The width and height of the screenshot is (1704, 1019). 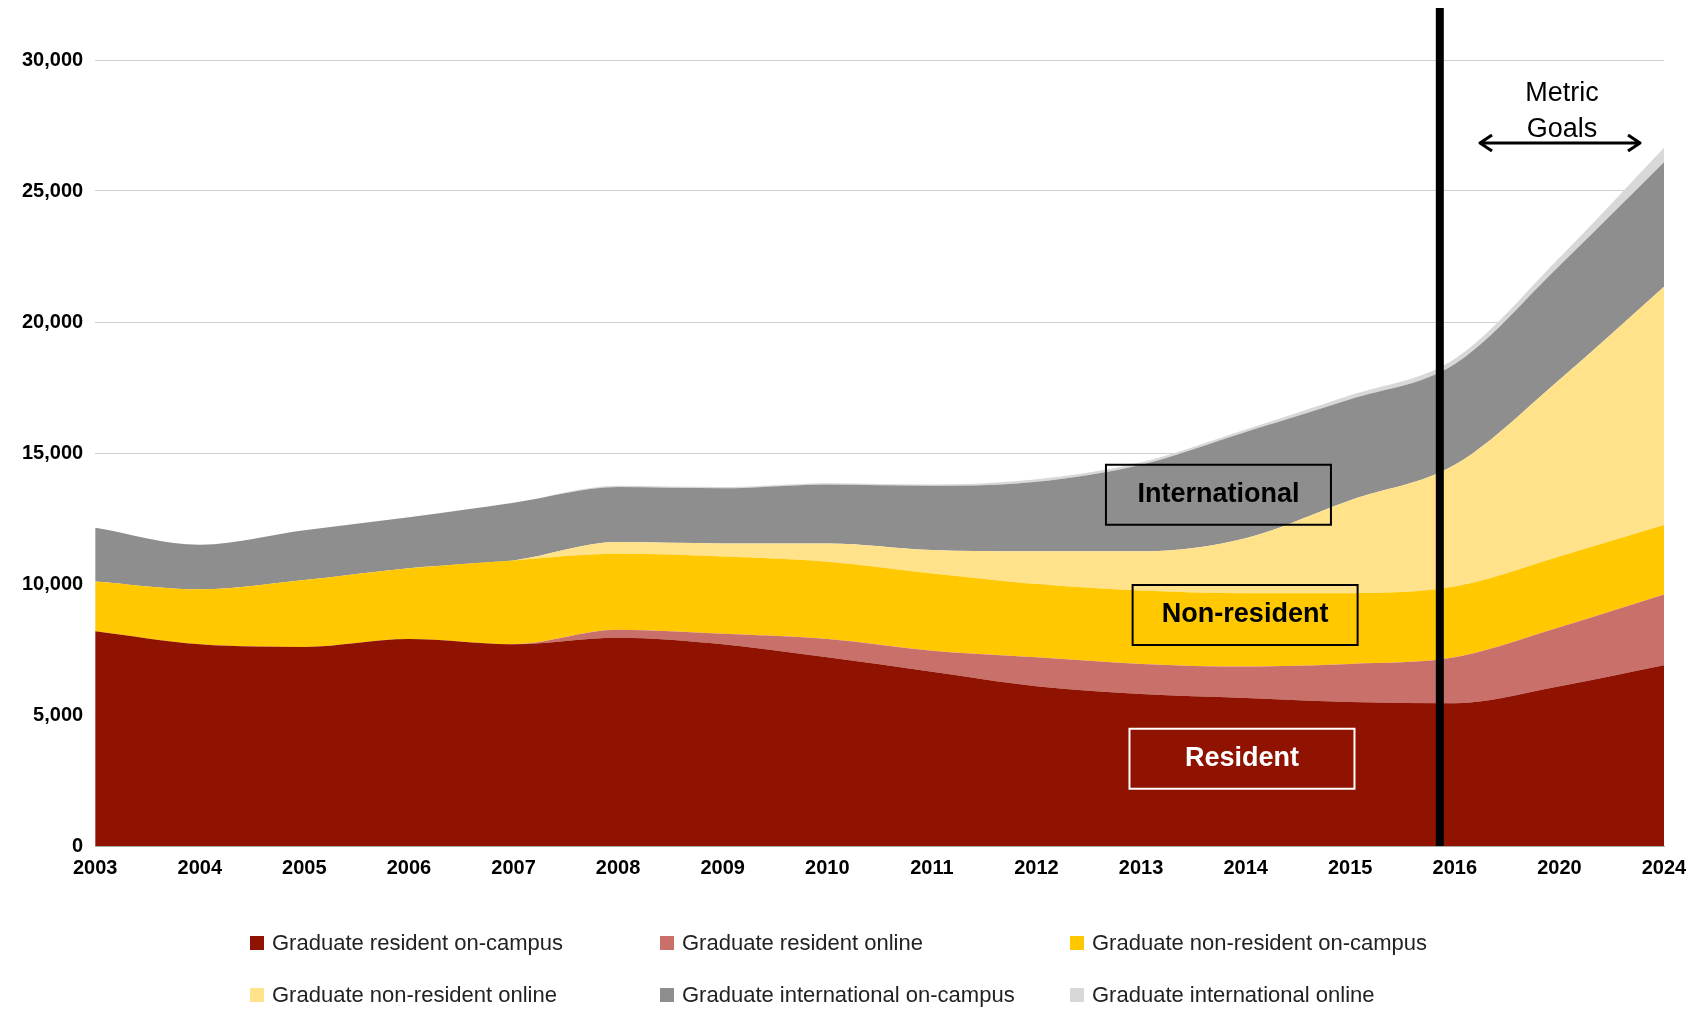 I want to click on legend-label: Graduate non-resident online, so click(x=414, y=995).